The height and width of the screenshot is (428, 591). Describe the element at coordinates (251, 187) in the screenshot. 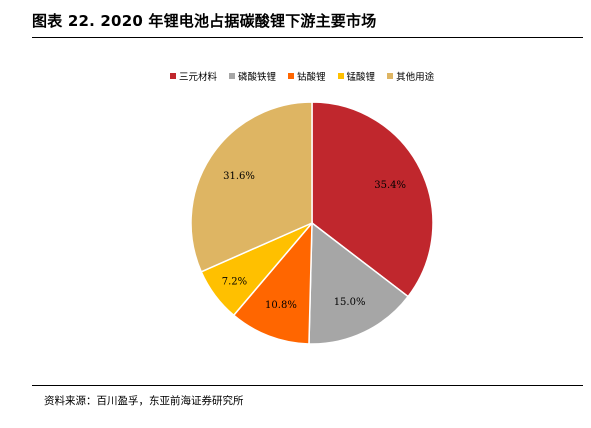

I see `pie-slice-other` at that location.